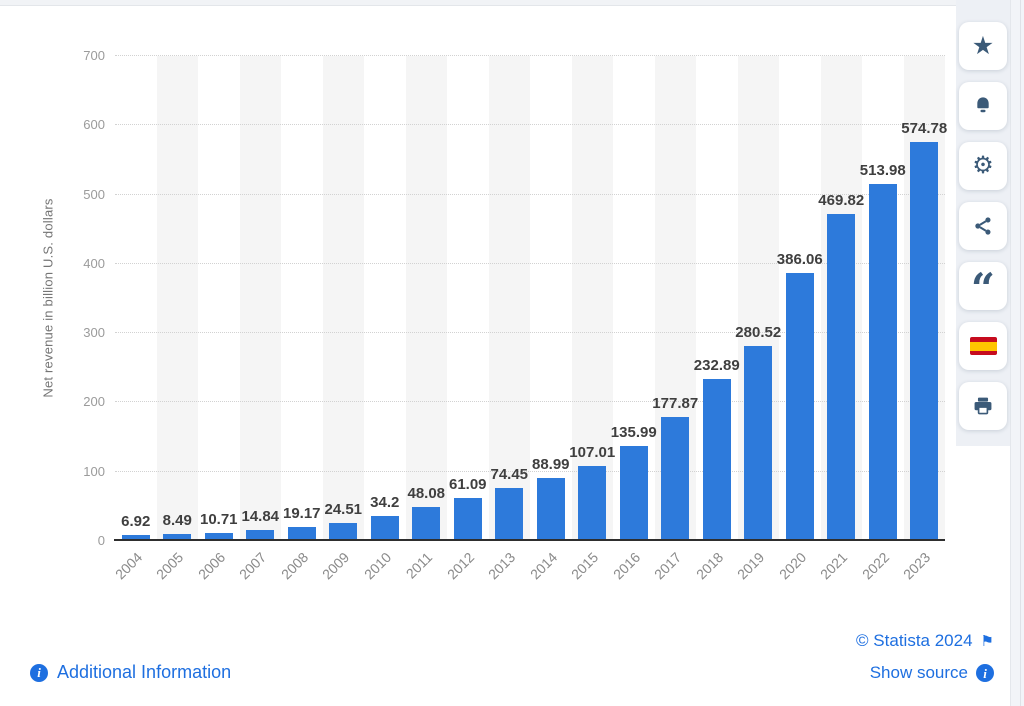 The width and height of the screenshot is (1024, 706). Describe the element at coordinates (914, 640) in the screenshot. I see `copyright-label: © Statista 2024` at that location.